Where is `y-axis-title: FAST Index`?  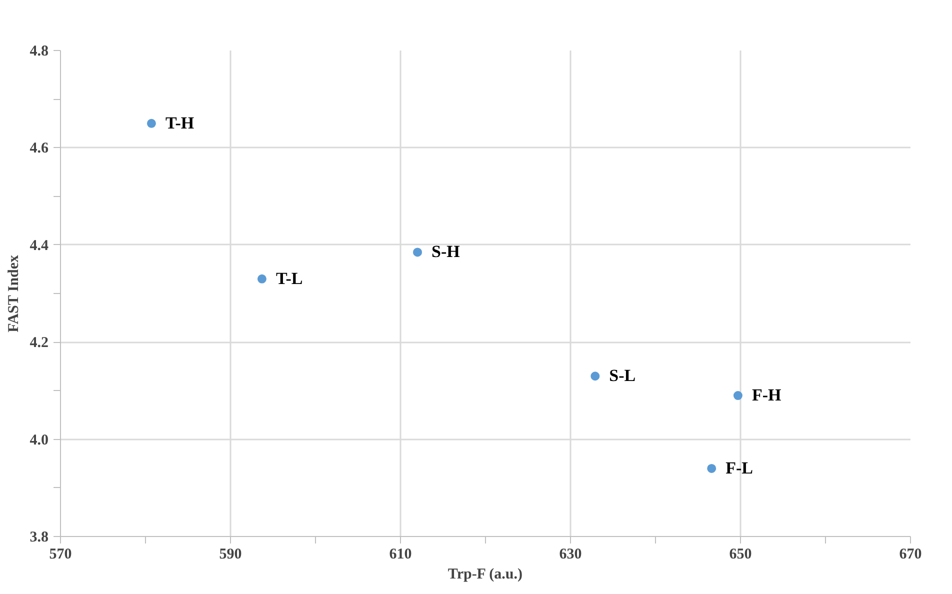
y-axis-title: FAST Index is located at coordinates (14, 293).